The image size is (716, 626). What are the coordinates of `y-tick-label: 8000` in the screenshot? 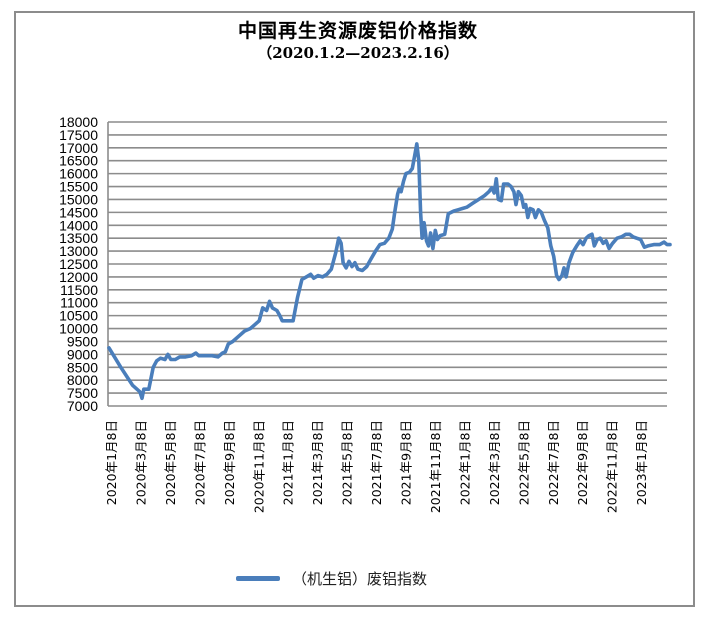 It's located at (82, 380).